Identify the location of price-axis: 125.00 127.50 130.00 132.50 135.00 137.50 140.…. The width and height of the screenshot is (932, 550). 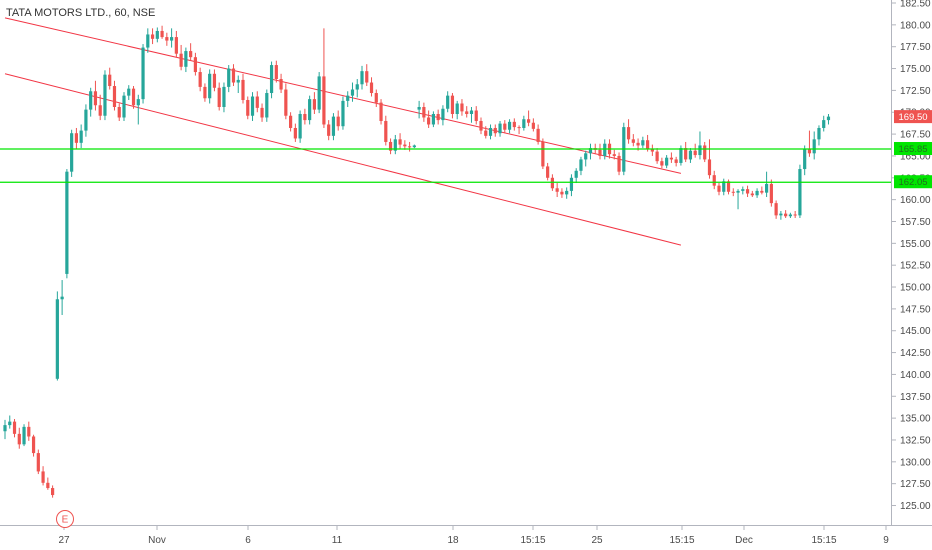
(911, 256).